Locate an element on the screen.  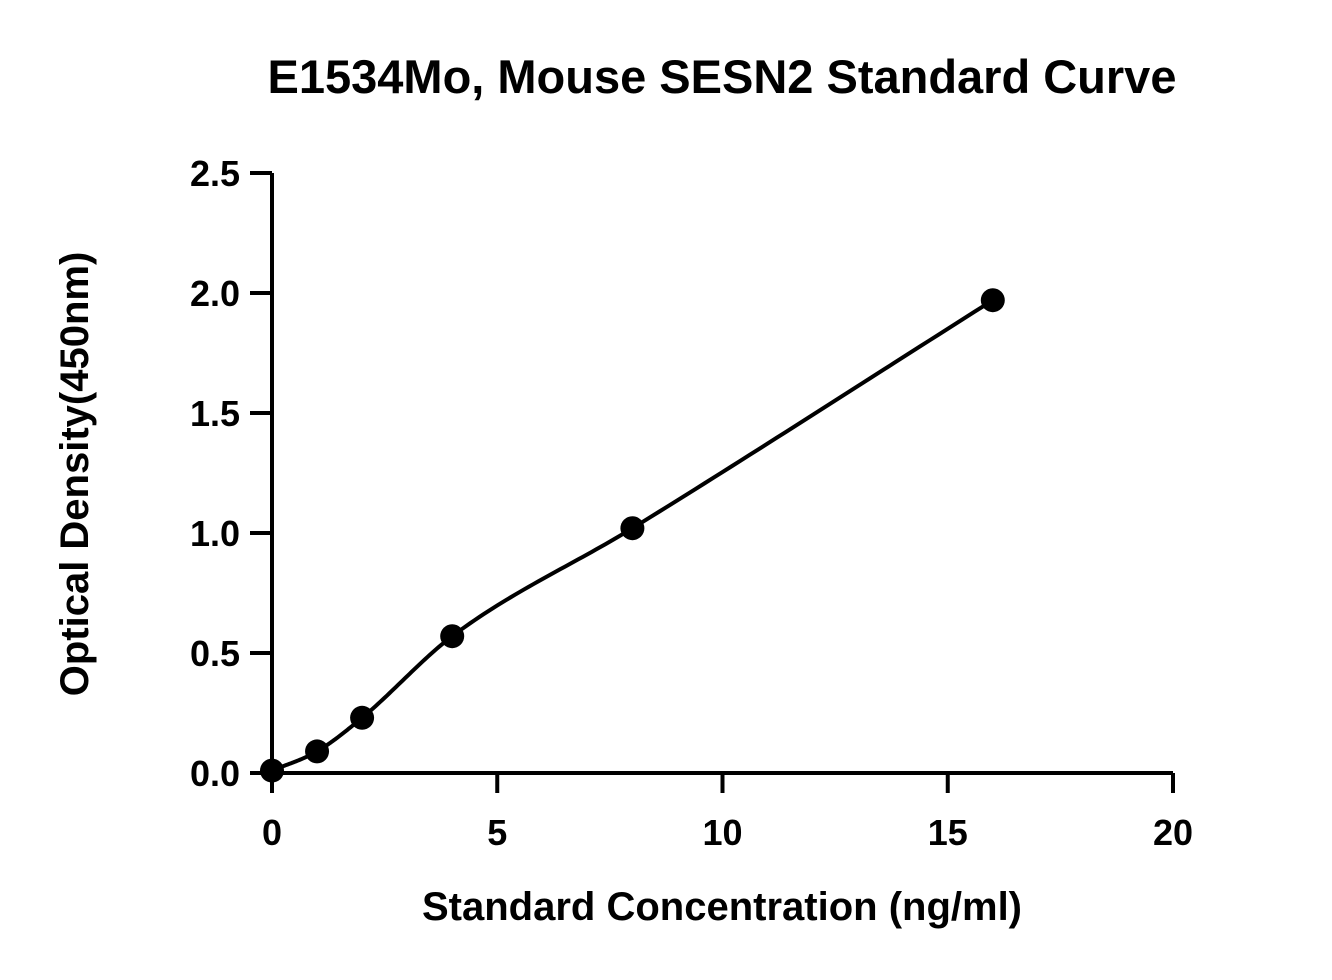
x-axis-label: Standard Concentration (ng/ml) is located at coordinates (722, 907).